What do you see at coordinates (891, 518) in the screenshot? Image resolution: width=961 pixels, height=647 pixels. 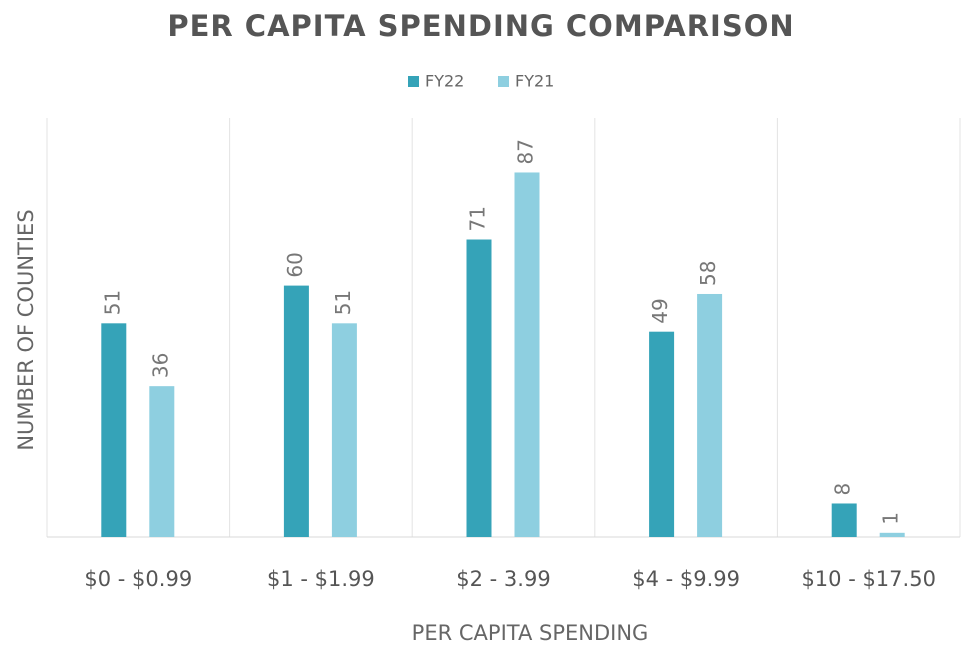 I see `data-label: 1` at bounding box center [891, 518].